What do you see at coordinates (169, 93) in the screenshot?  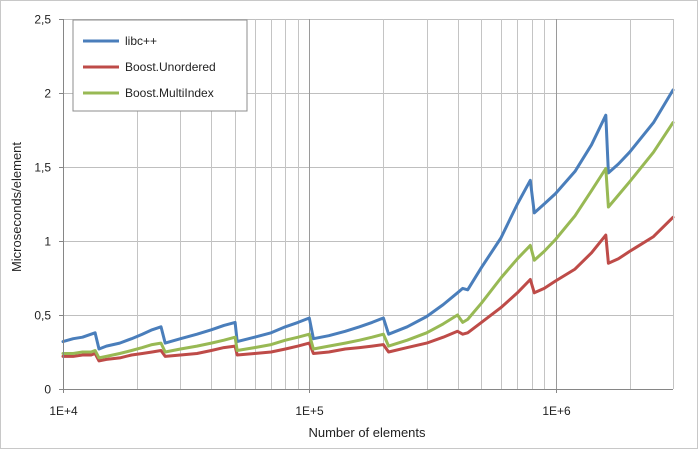 I see `legend-label: Boost.MultiIndex` at bounding box center [169, 93].